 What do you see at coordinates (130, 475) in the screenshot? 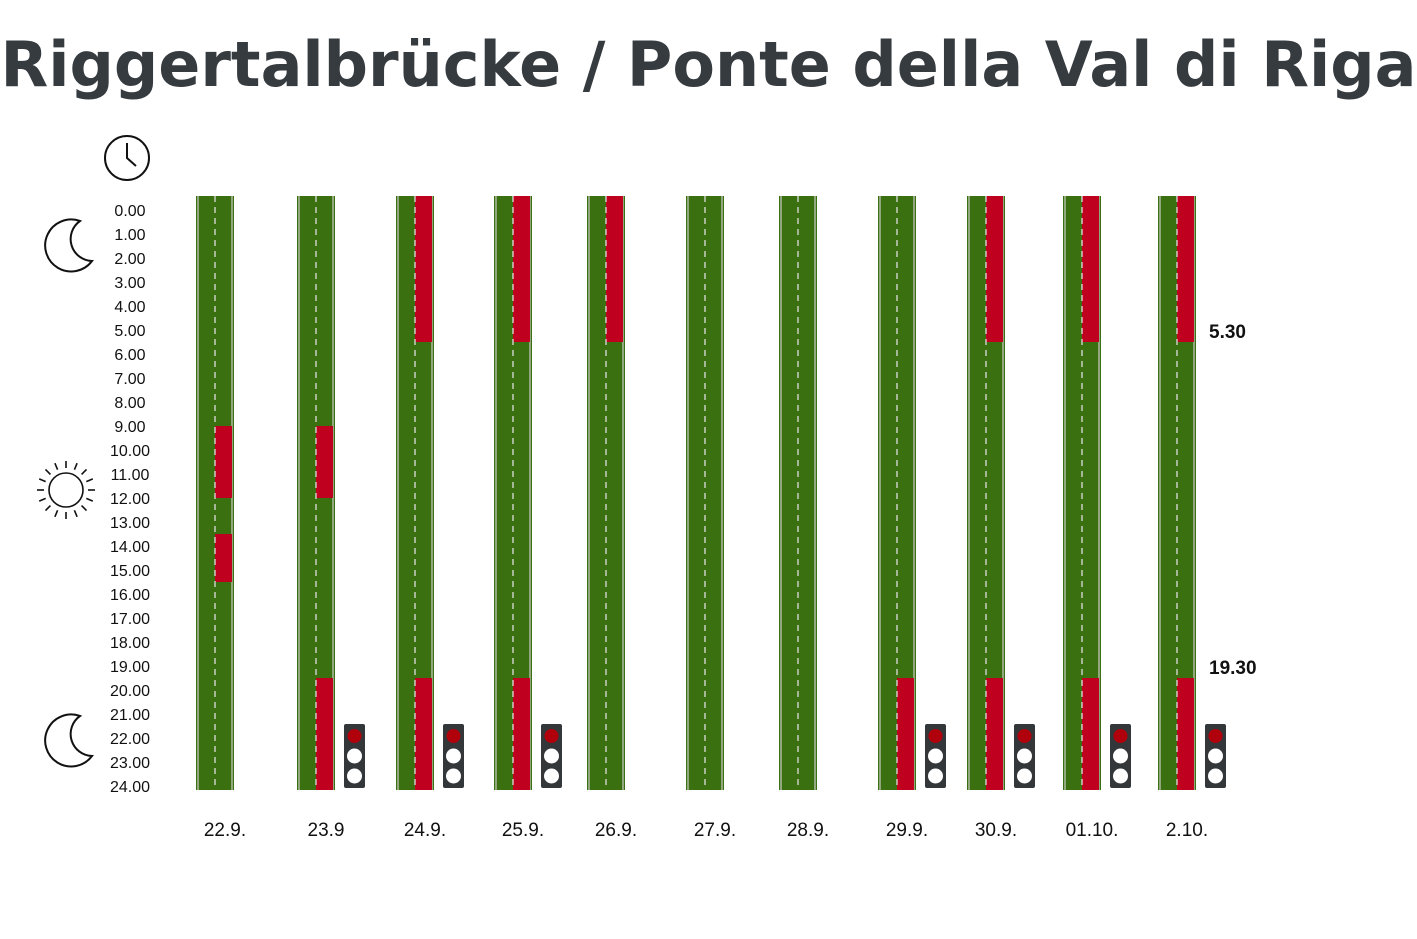
I see `hour-label: 11.00` at bounding box center [130, 475].